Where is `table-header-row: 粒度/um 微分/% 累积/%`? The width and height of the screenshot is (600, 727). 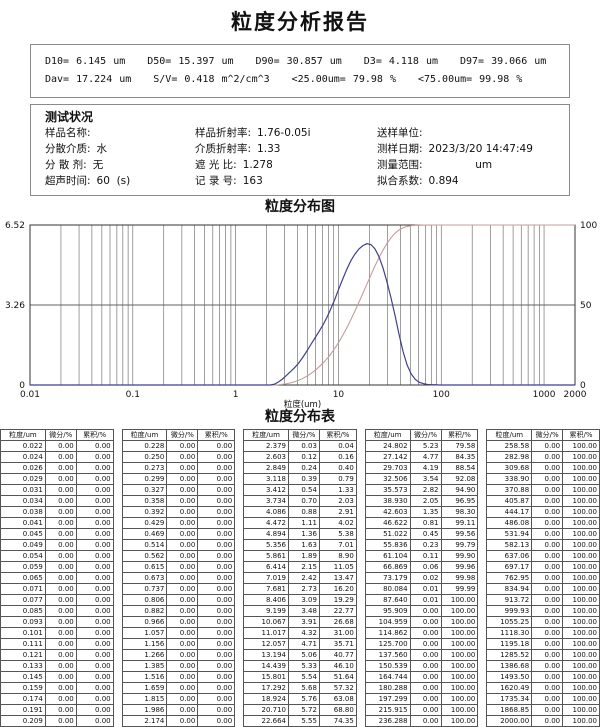
table-header-row: 粒度/um 微分/% 累积/% is located at coordinates (543, 435).